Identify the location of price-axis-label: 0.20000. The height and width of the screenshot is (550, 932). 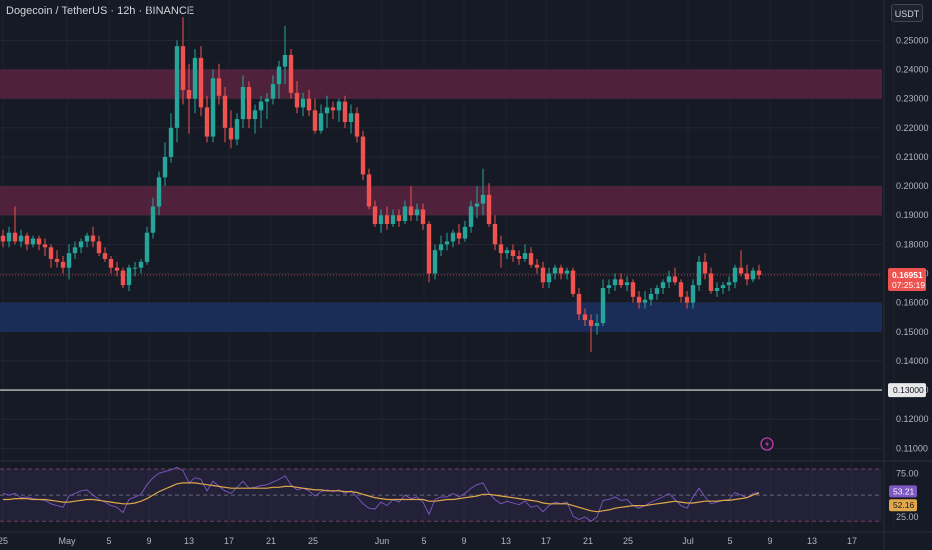
(912, 186).